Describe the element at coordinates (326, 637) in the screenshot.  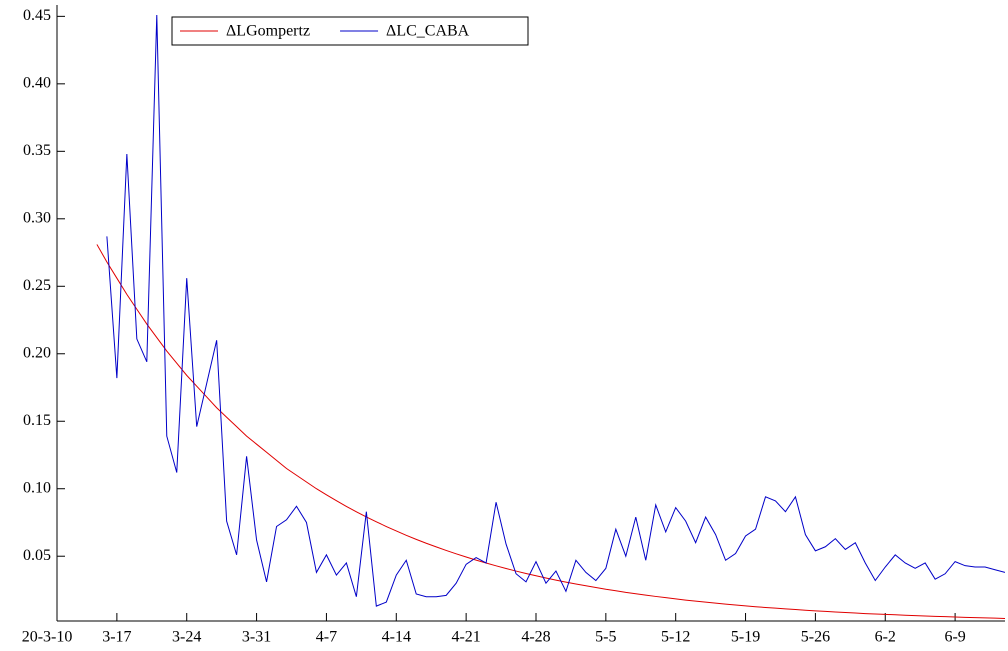
I see `x-tick-label: 4-7` at that location.